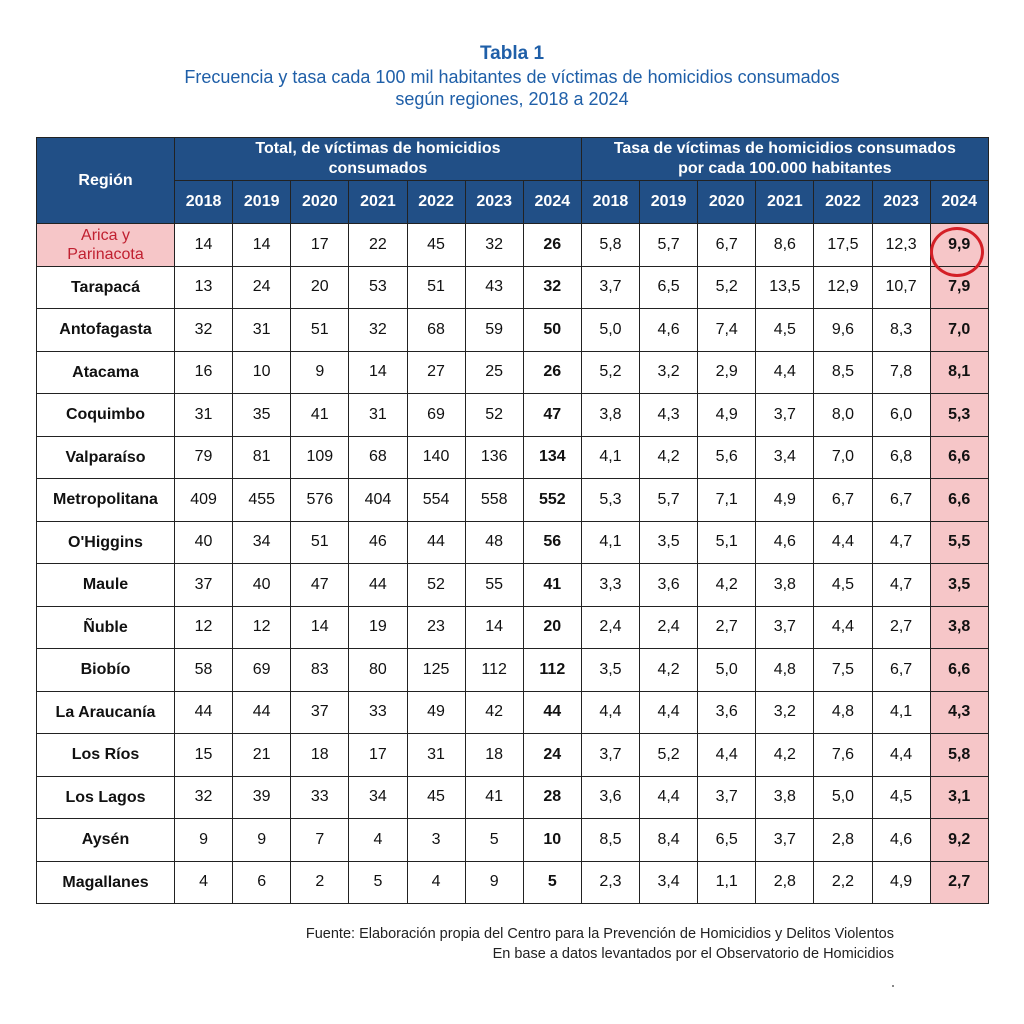 The height and width of the screenshot is (1024, 1024). What do you see at coordinates (843, 585) in the screenshot?
I see `rate-cell-2022: 4,5` at bounding box center [843, 585].